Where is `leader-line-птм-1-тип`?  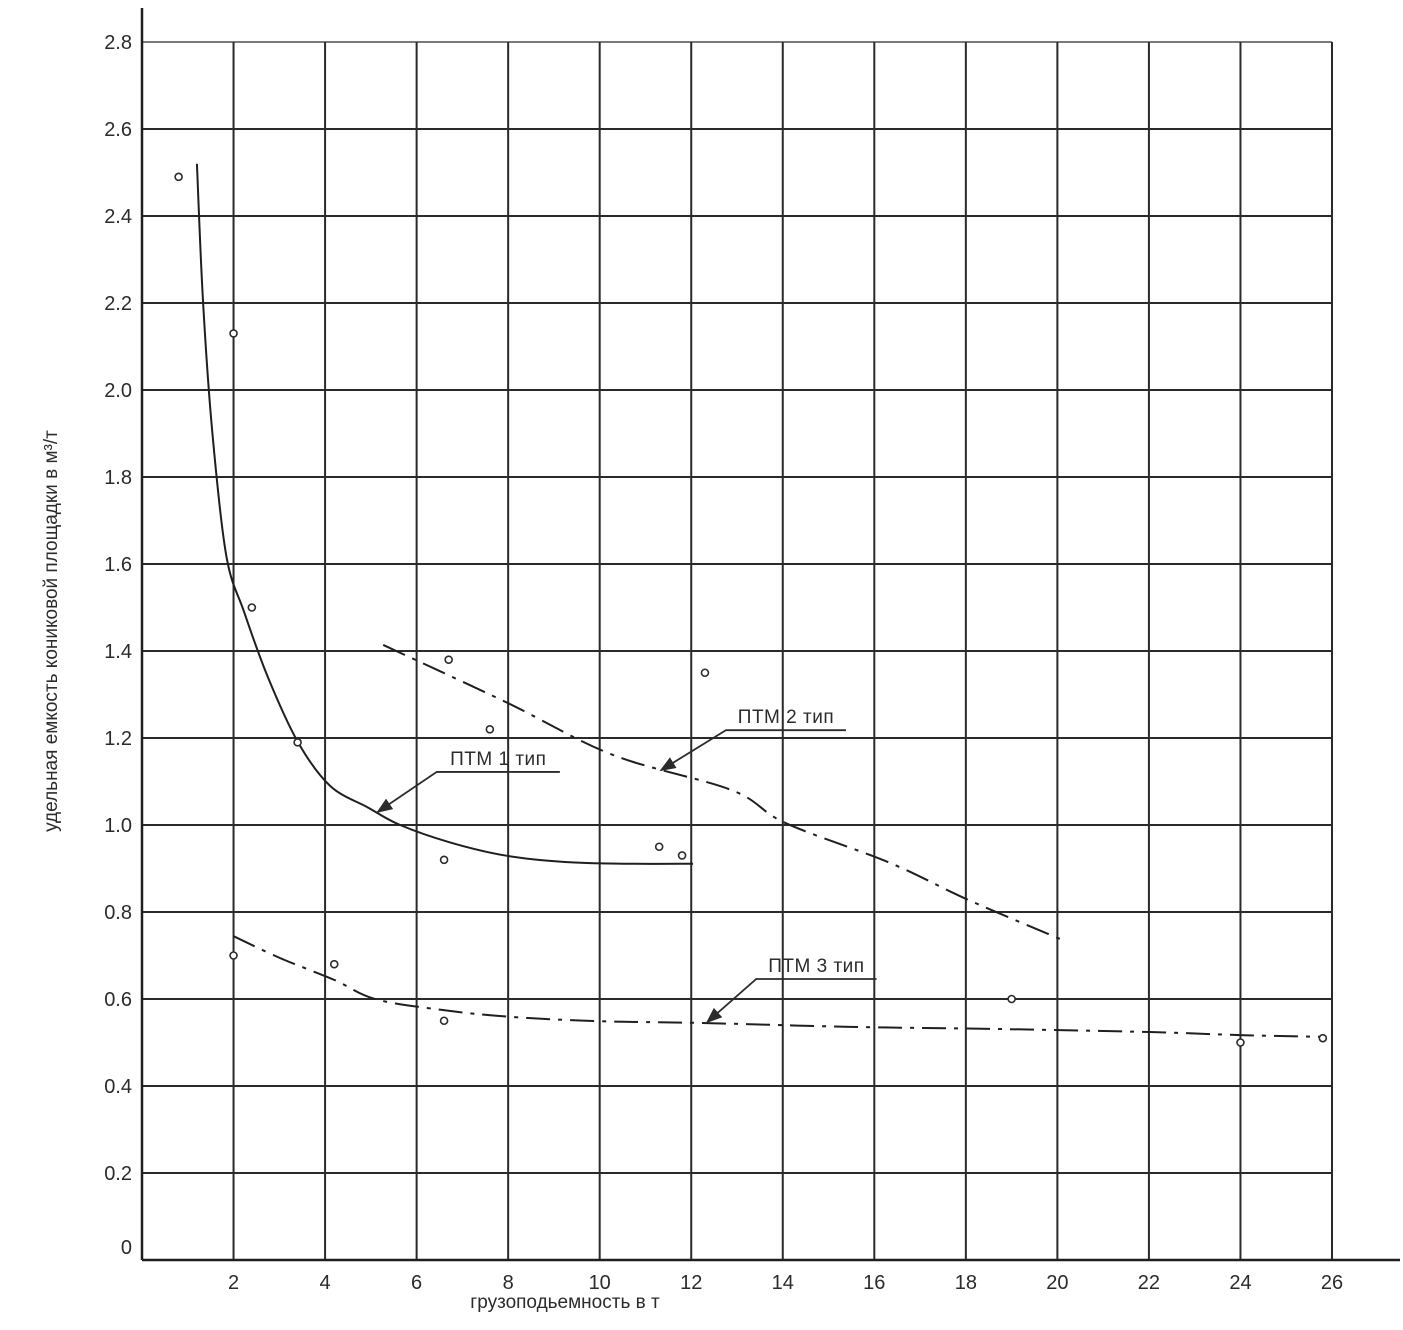 leader-line-птм-1-тип is located at coordinates (468, 792).